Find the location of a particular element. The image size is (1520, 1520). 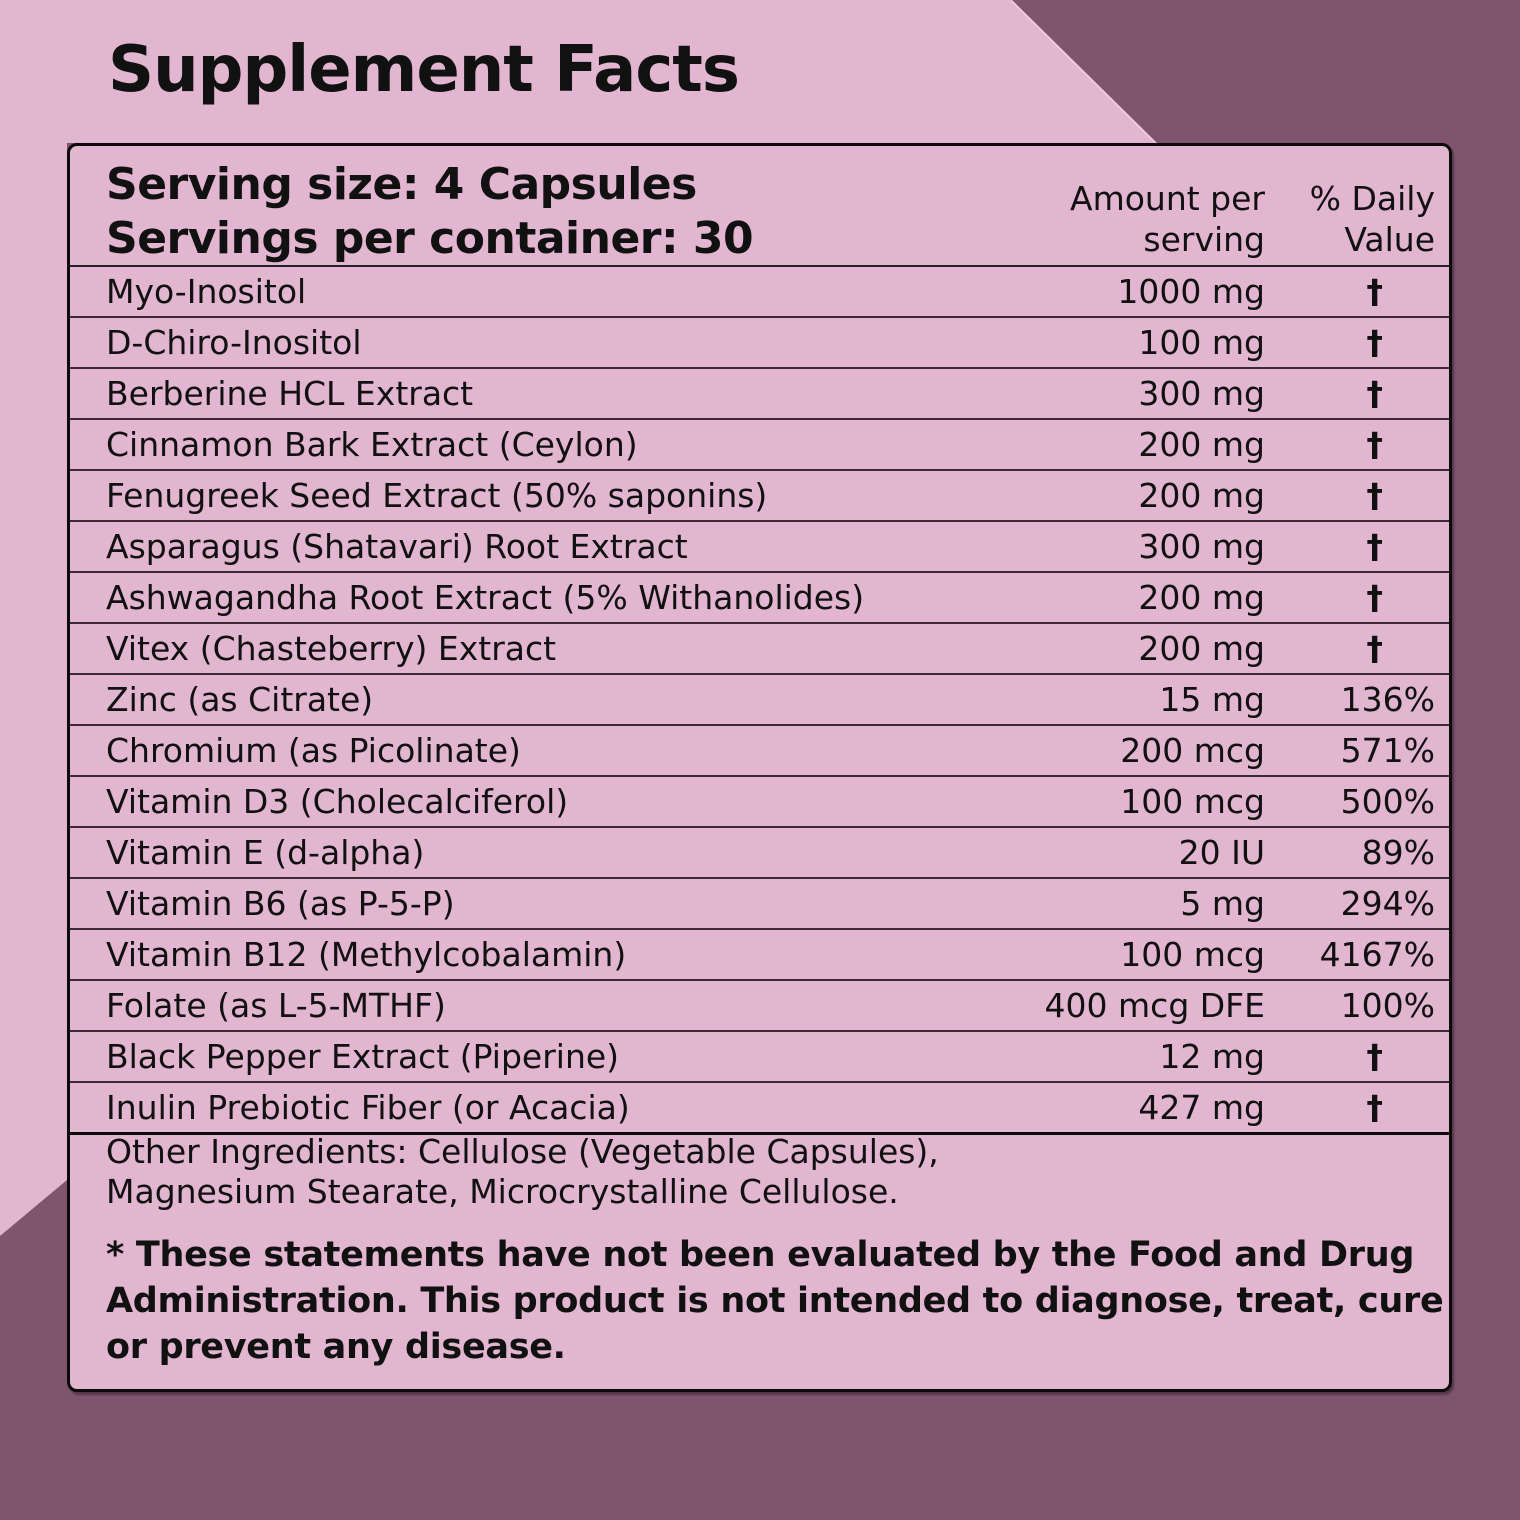

ingredient-daily-value: 571% is located at coordinates (1387, 750).